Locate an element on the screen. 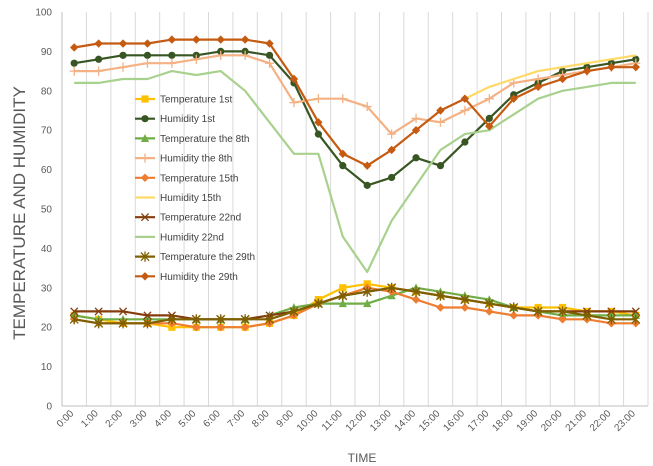 The width and height of the screenshot is (653, 466). x-tick-label: 13:00 is located at coordinates (381, 421).